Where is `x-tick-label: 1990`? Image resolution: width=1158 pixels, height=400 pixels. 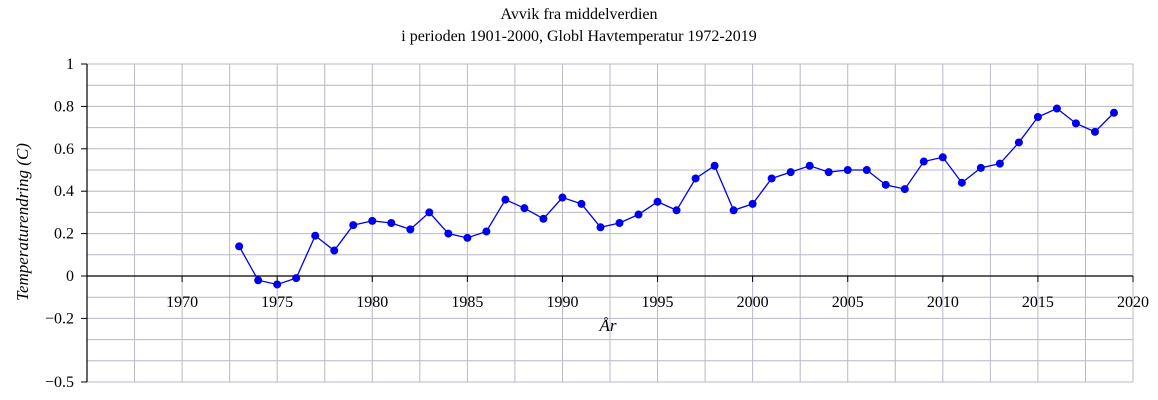 x-tick-label: 1990 is located at coordinates (562, 302).